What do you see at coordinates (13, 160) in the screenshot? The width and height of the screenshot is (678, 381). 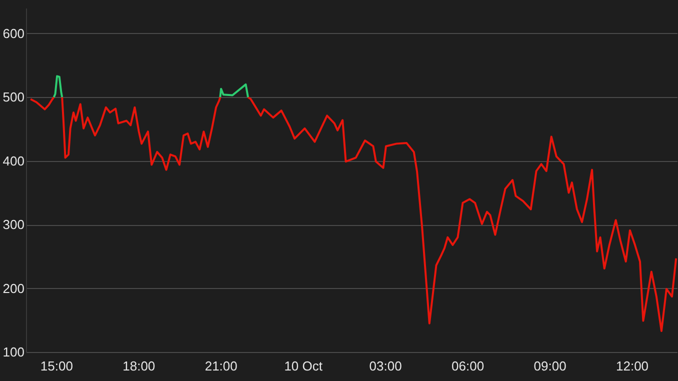 I see `y-tick-label: 400` at bounding box center [13, 160].